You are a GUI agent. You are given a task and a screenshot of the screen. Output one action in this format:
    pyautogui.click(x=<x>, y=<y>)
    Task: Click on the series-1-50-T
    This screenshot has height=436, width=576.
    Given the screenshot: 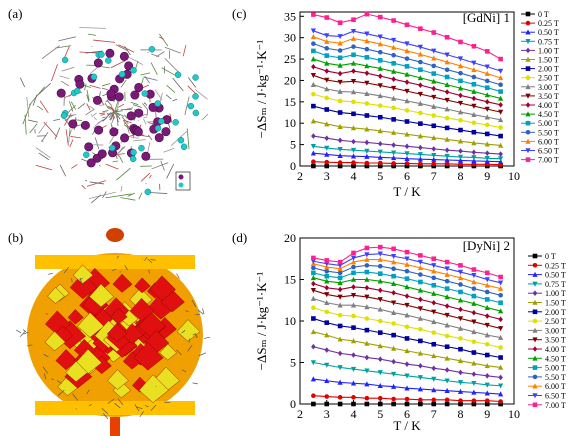 What is the action you would take?
    pyautogui.click(x=407, y=133)
    